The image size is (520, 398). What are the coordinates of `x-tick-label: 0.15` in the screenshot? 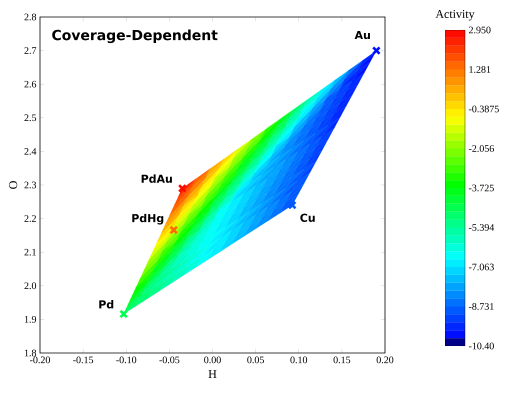 It's located at (342, 360).